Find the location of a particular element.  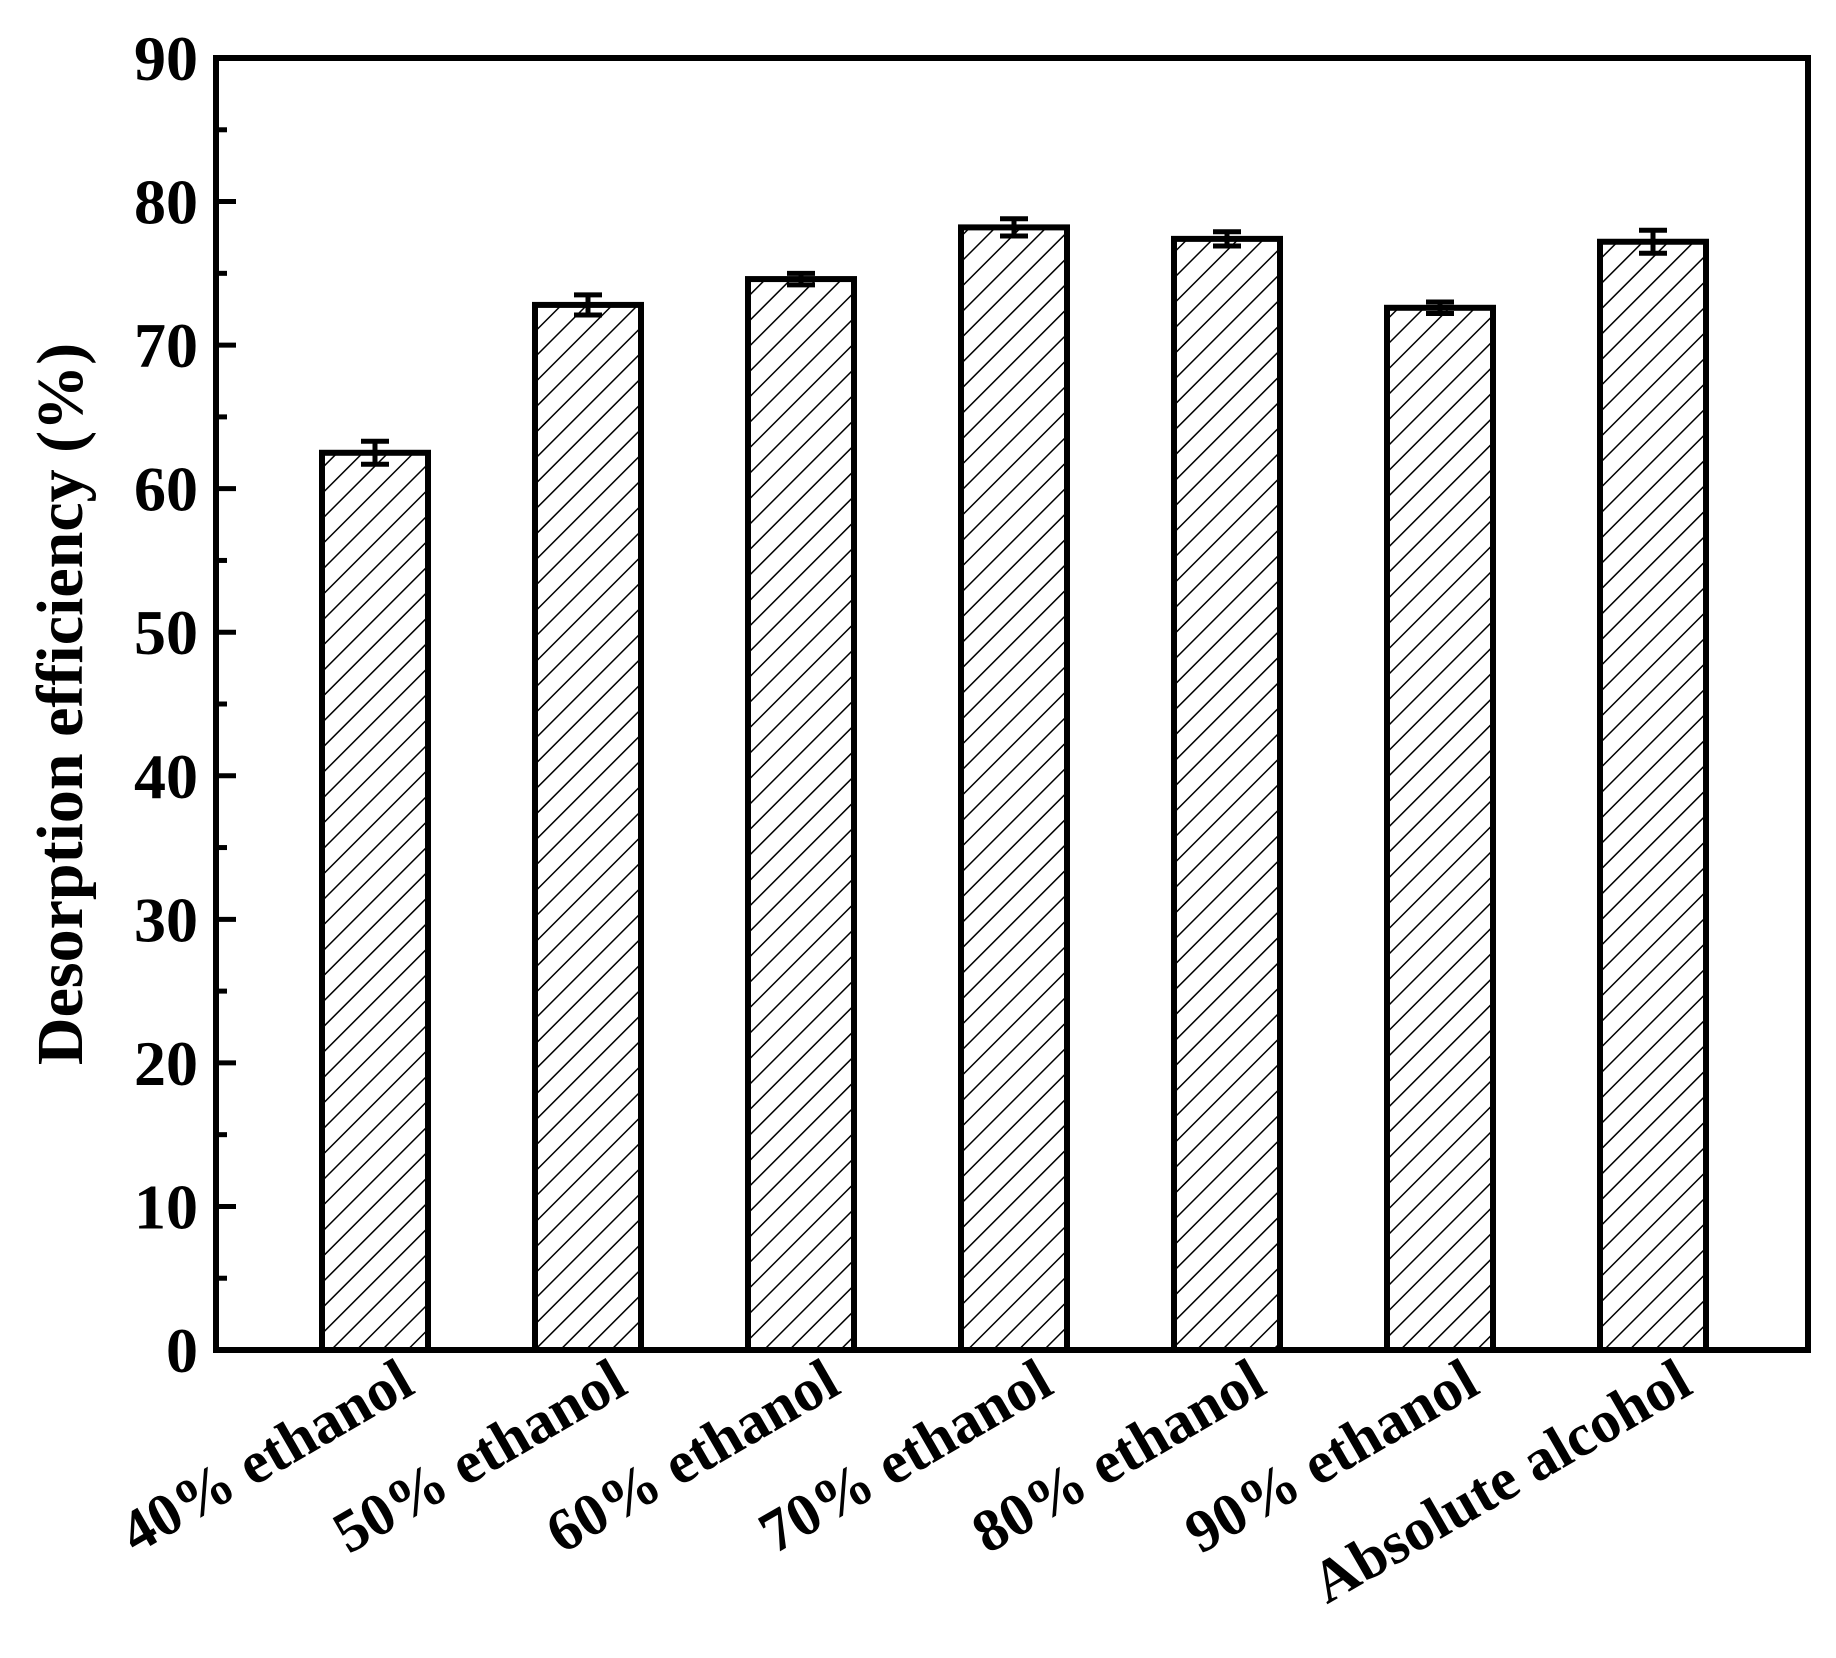

error-bars-layer is located at coordinates (1014, 341).